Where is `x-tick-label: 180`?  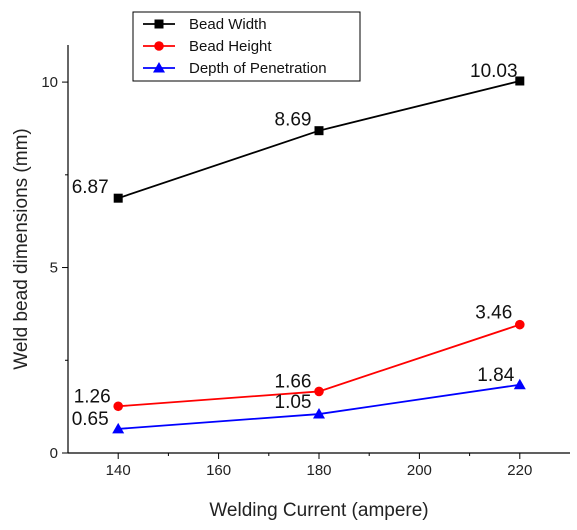 x-tick-label: 180 is located at coordinates (318, 470).